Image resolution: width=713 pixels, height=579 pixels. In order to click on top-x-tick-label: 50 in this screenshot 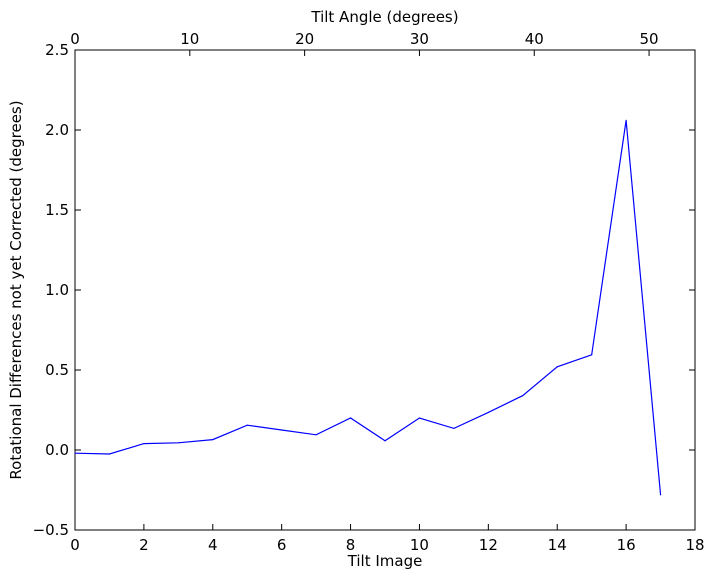, I will do `click(649, 39)`.